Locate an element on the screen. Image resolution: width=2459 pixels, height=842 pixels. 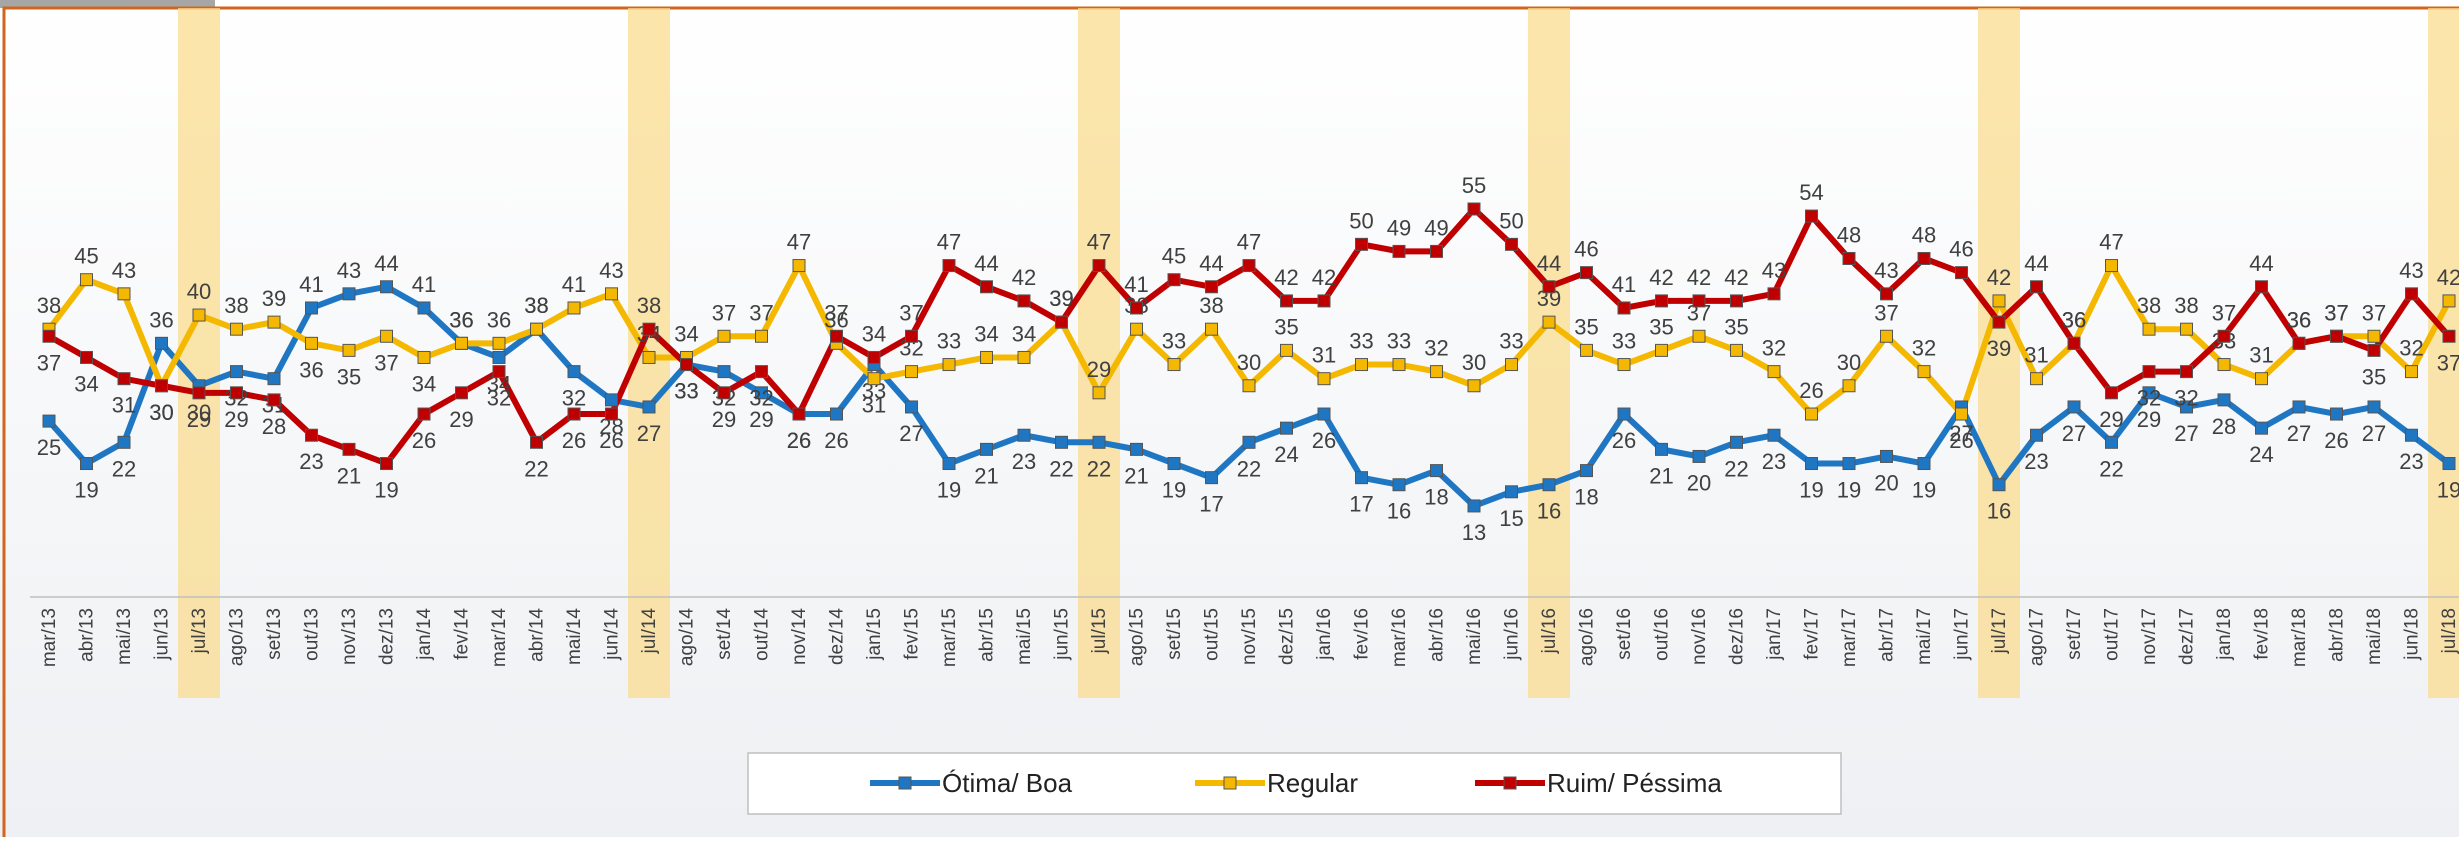
data-label: 44 is located at coordinates (986, 263).